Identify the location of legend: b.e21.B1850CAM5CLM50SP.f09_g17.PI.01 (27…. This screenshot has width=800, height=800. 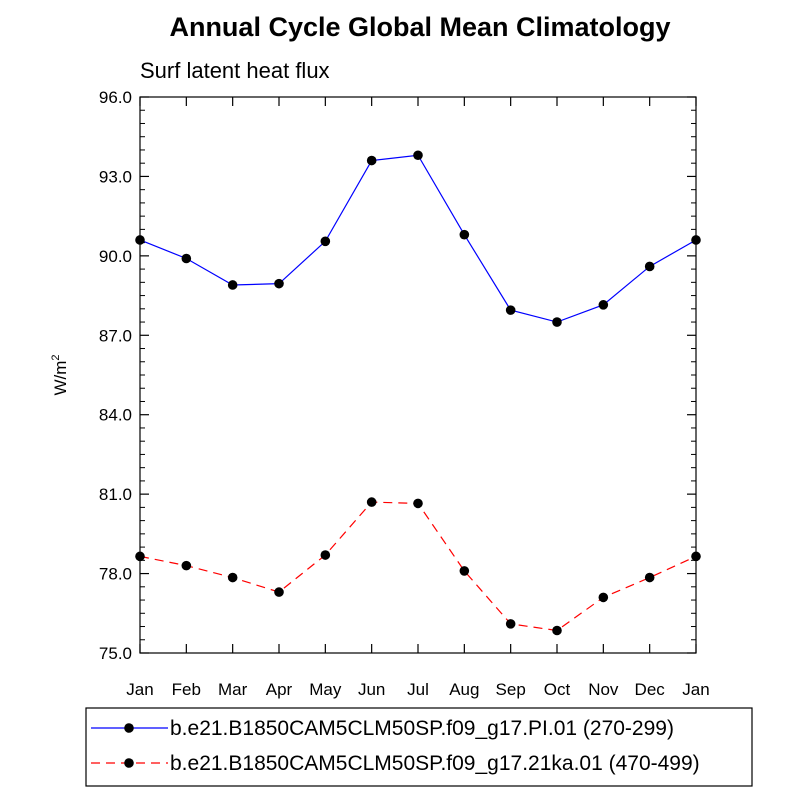
(419, 747).